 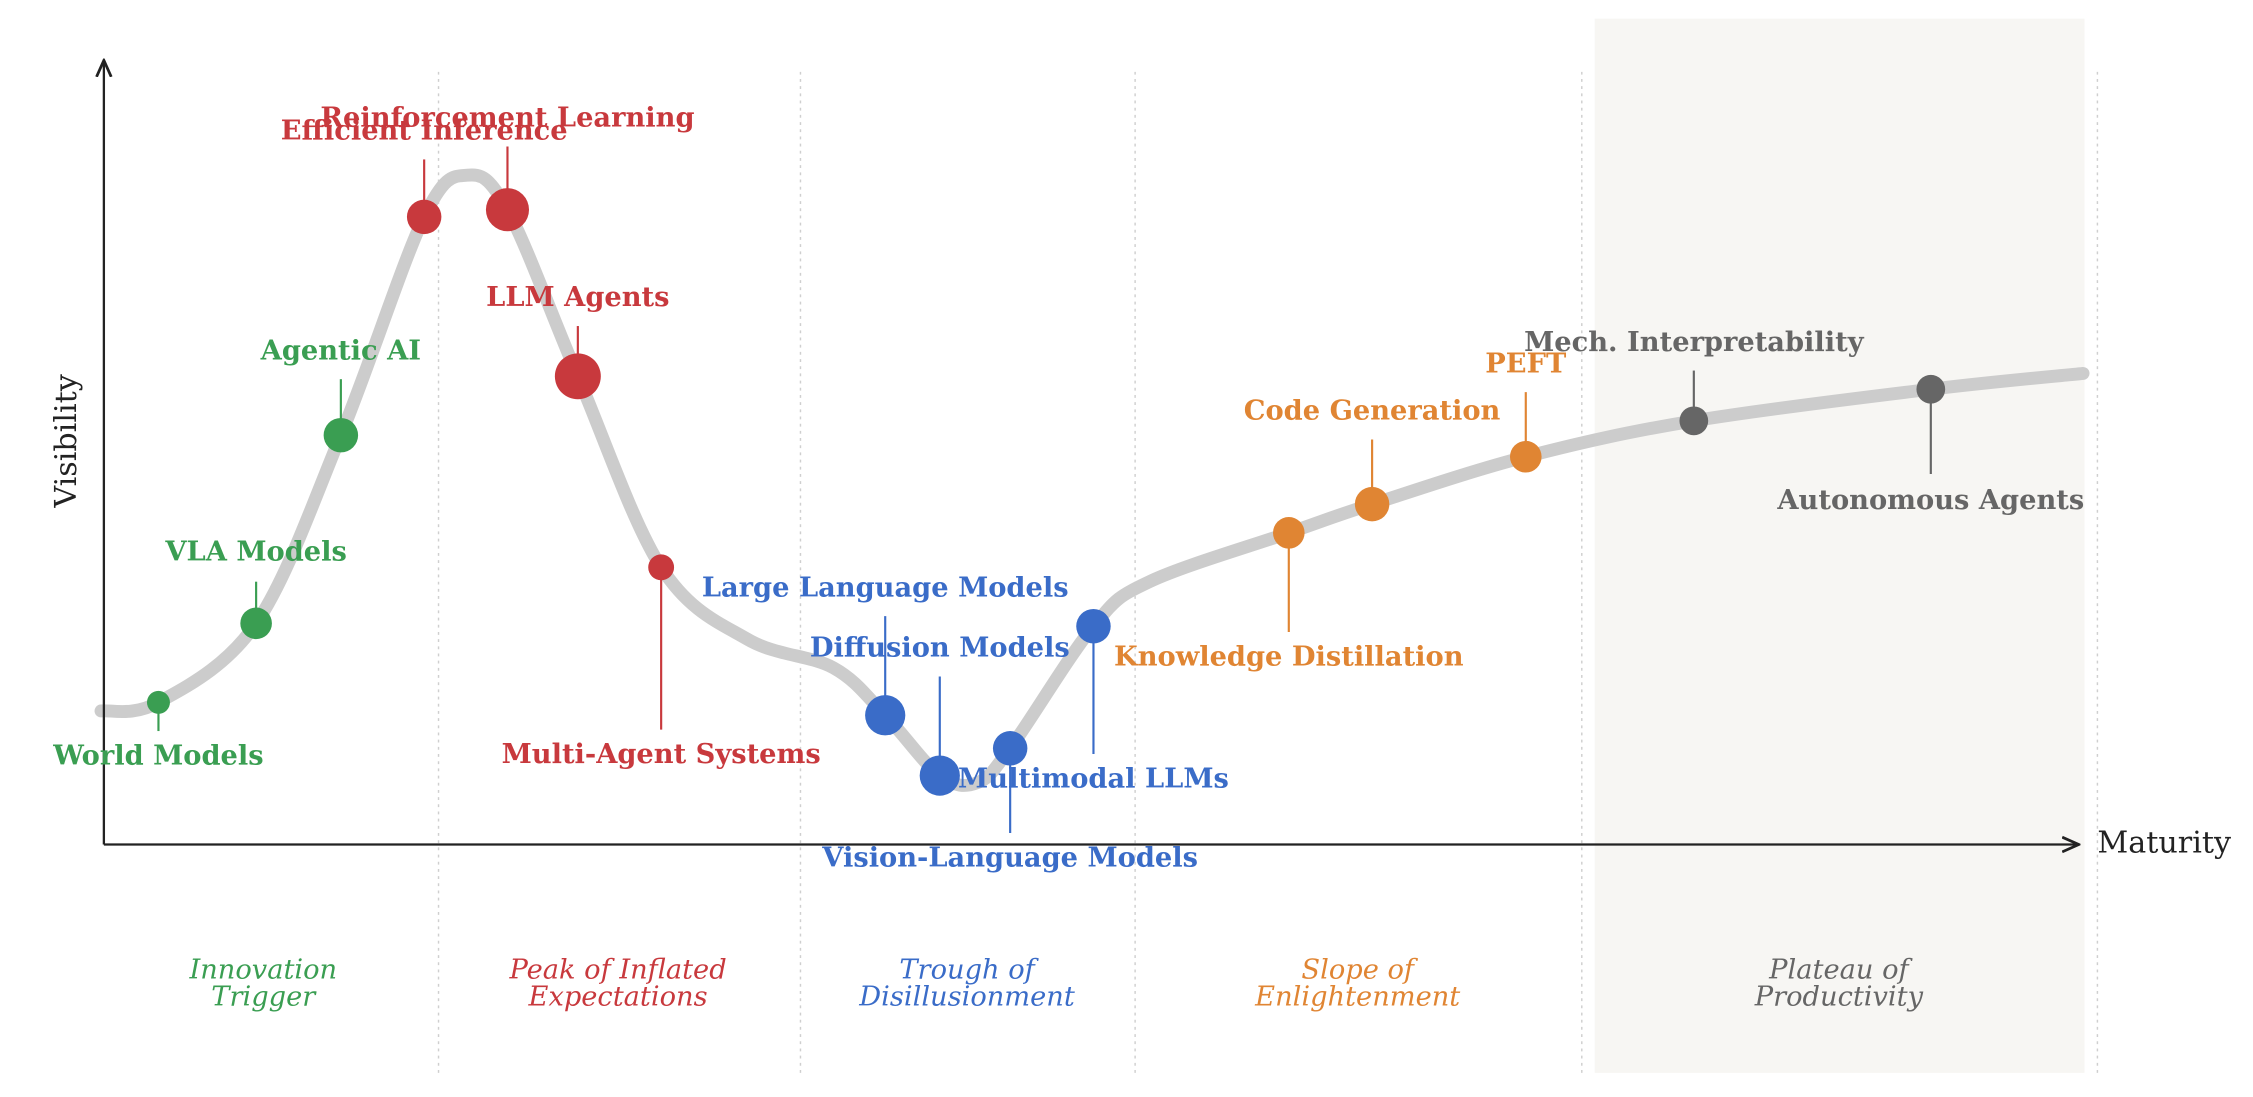 What do you see at coordinates (617, 969) in the screenshot?
I see `phase-label: Peak of Inflated` at bounding box center [617, 969].